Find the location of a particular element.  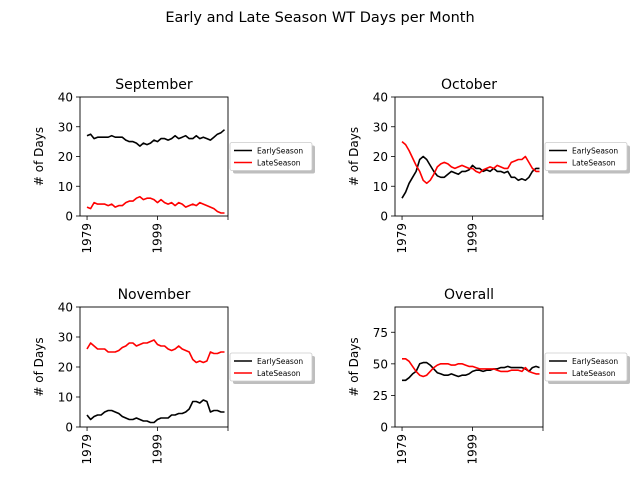

chart-3-ytick-label: 75 is located at coordinates (380, 333).